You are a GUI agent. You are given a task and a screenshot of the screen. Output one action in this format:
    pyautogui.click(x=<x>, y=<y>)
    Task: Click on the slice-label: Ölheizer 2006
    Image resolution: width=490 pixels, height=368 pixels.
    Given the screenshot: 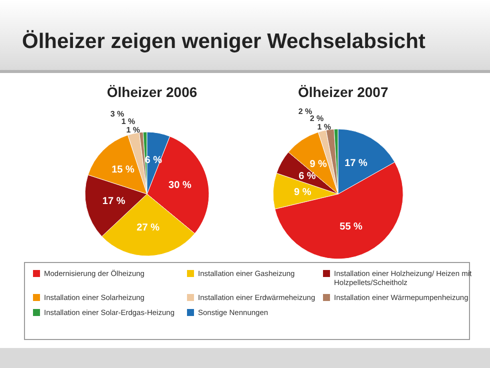 What is the action you would take?
    pyautogui.click(x=152, y=92)
    